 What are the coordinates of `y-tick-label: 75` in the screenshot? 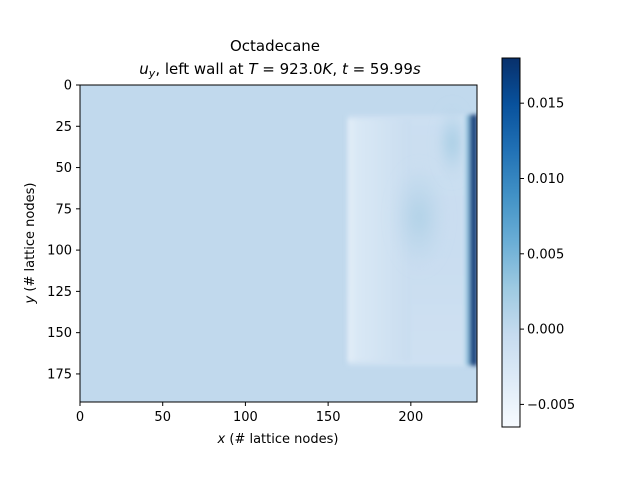 It's located at (63, 209).